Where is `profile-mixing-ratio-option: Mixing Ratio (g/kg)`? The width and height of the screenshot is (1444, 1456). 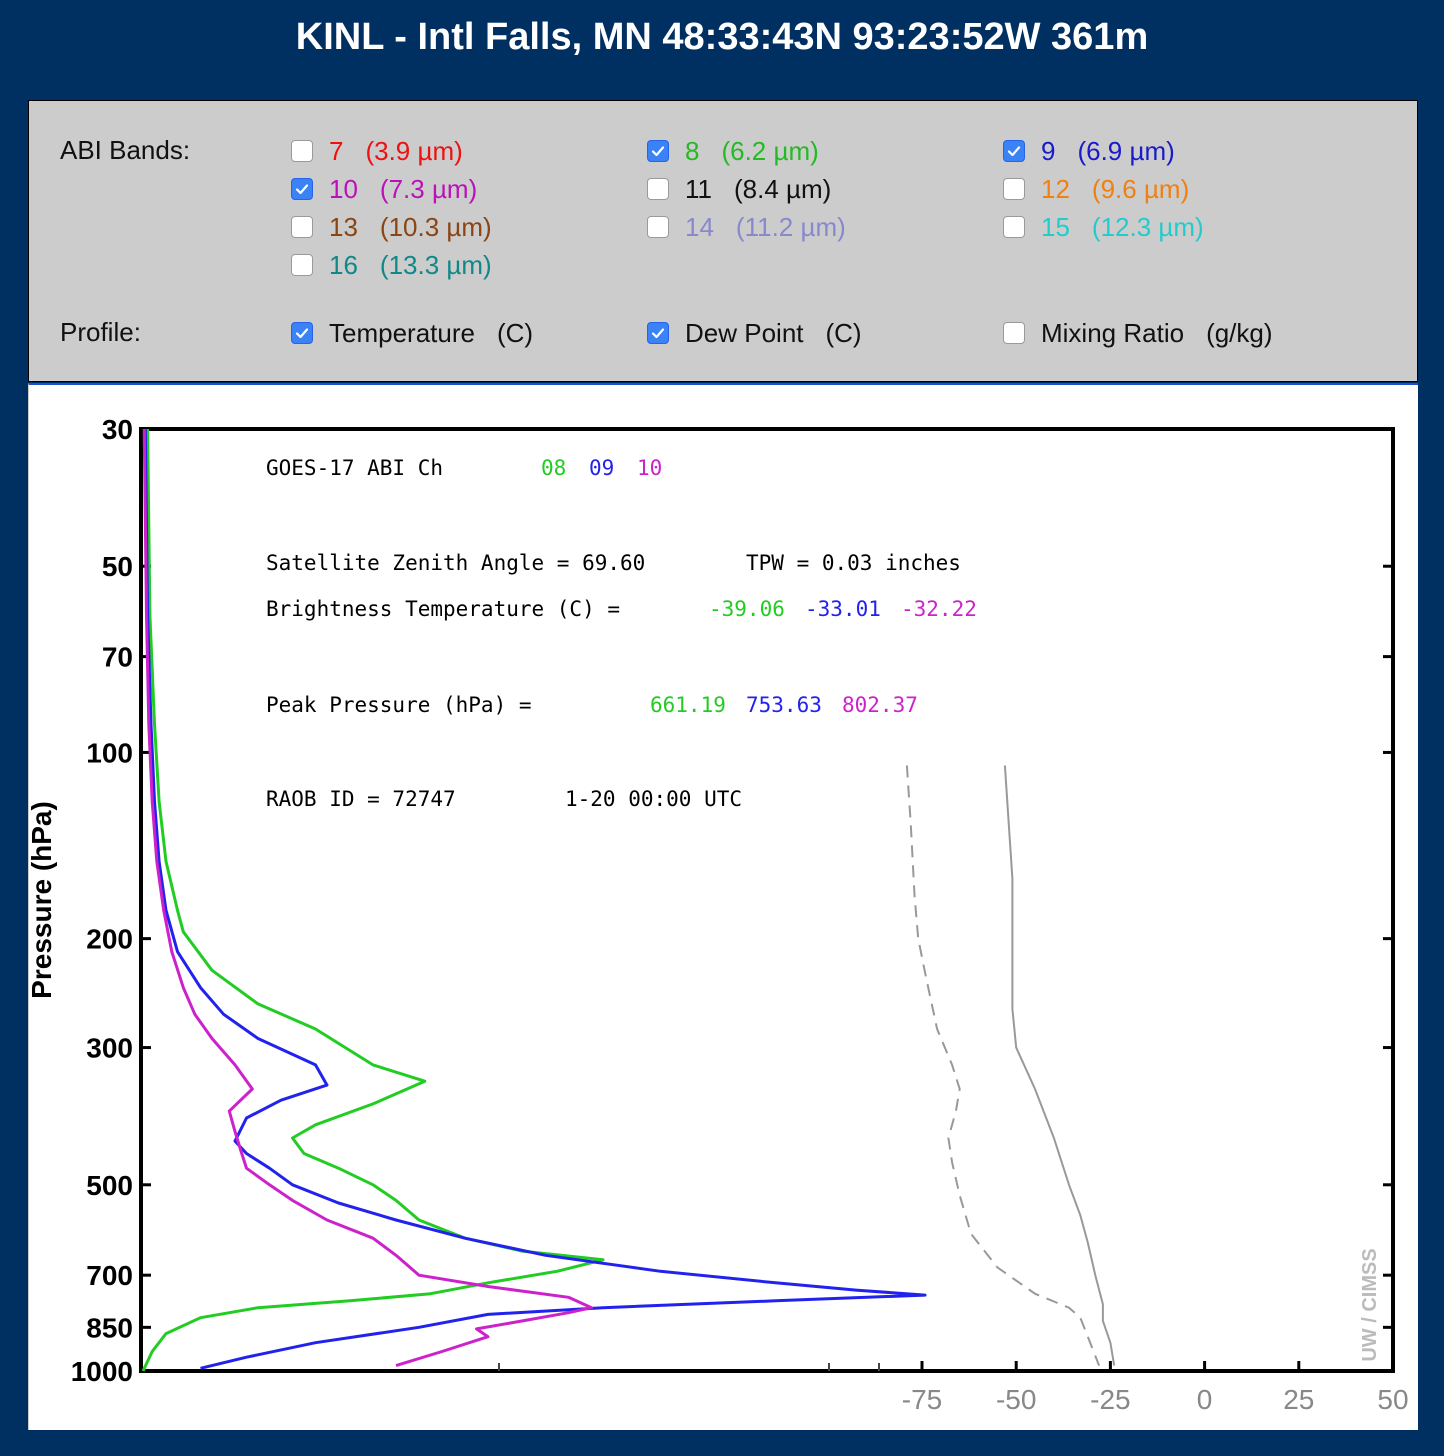 profile-mixing-ratio-option: Mixing Ratio (g/kg) is located at coordinates (1138, 332).